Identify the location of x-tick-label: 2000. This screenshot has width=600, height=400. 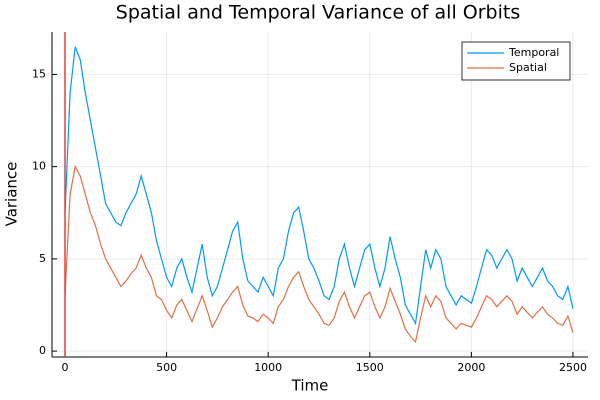
(471, 367).